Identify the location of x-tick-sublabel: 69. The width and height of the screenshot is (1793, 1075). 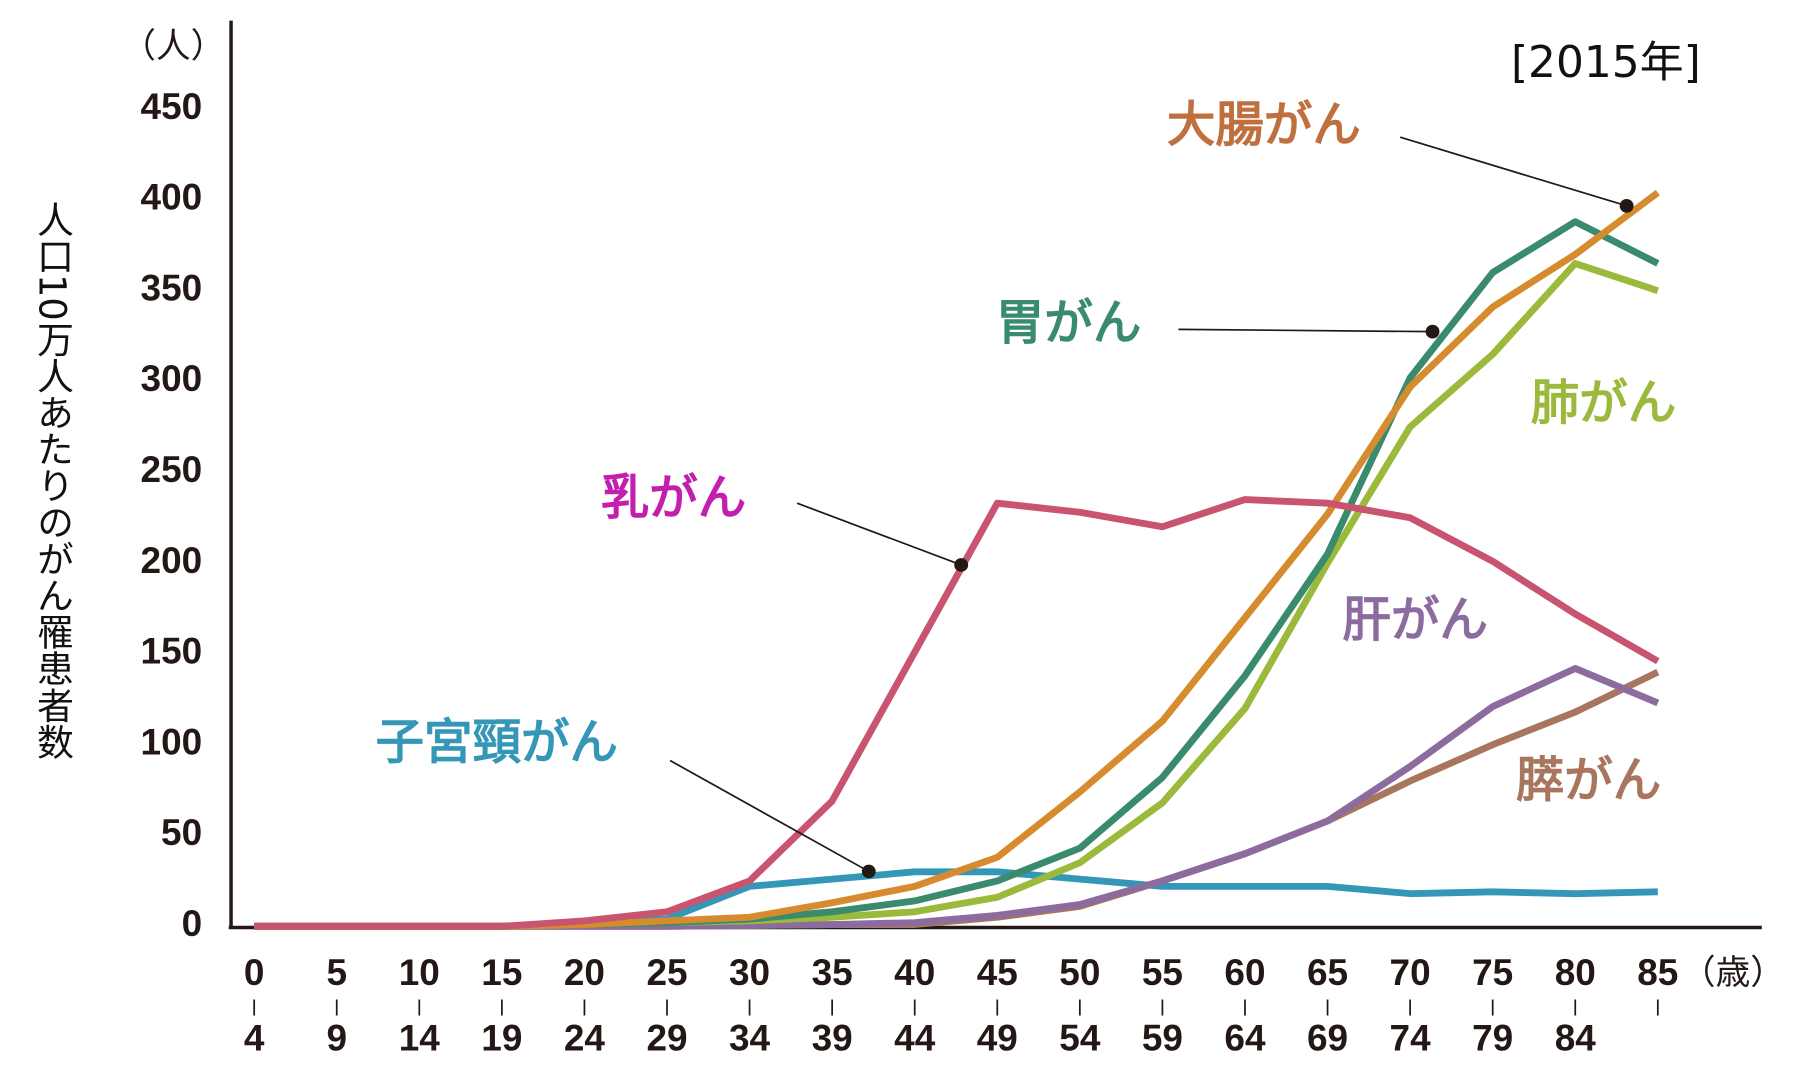
(1327, 1038).